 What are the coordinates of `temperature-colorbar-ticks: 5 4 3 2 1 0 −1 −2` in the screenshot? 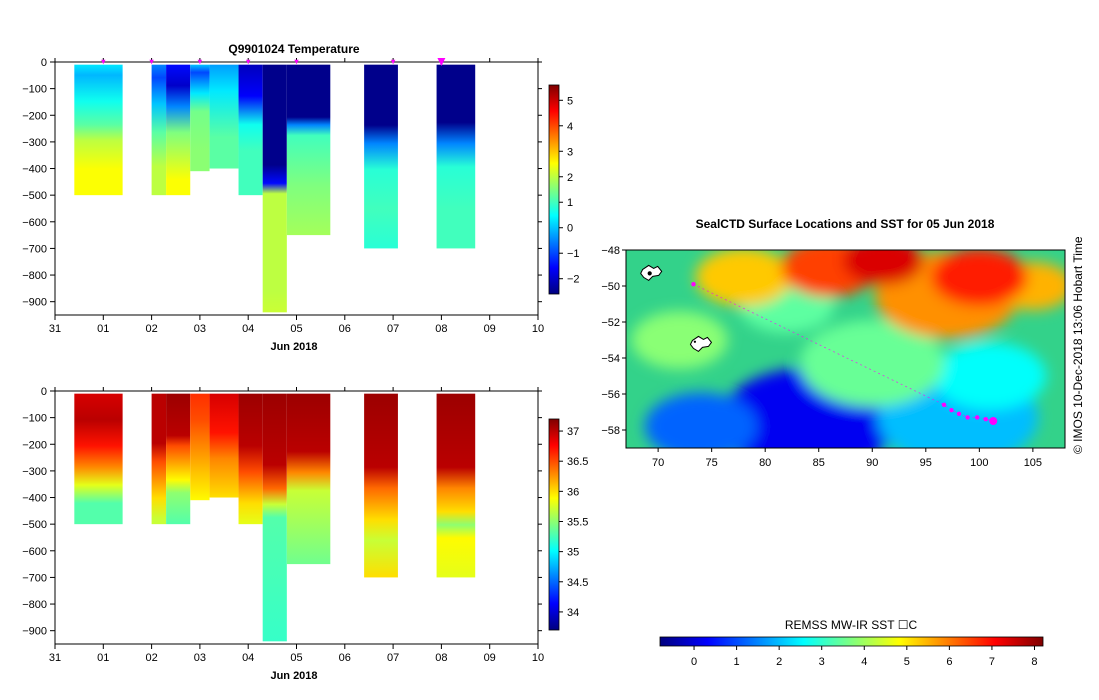 It's located at (569, 190).